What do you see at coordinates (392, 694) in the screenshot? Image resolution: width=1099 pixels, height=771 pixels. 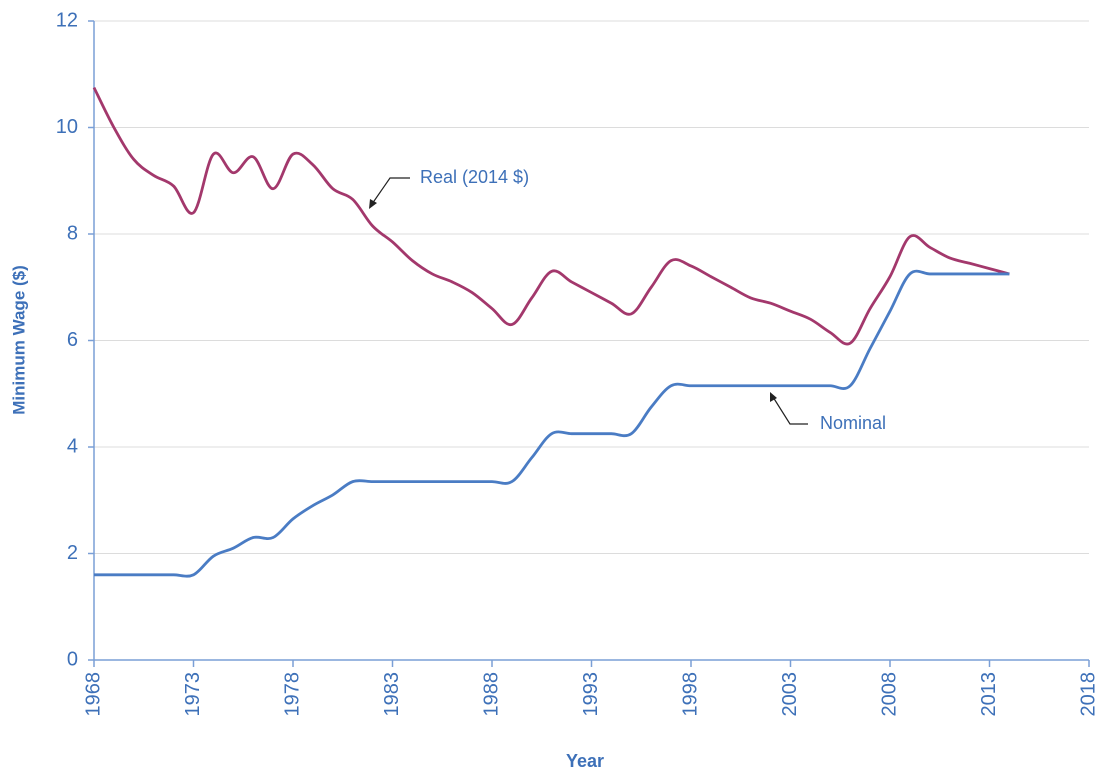 I see `x-tick-label: 1983` at bounding box center [392, 694].